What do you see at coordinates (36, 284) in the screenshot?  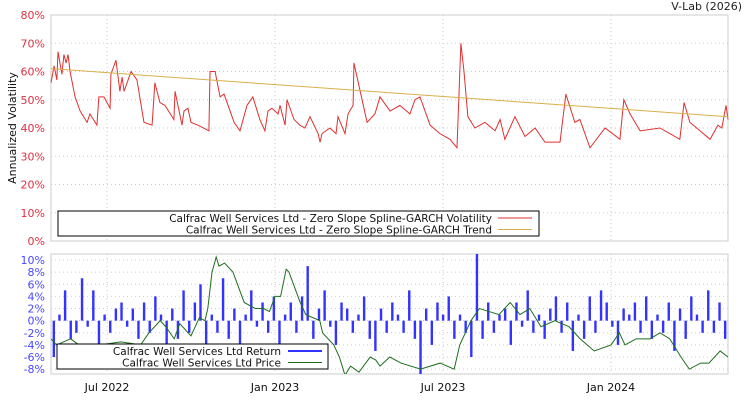 I see `y-tick-label: 6%` at bounding box center [36, 284].